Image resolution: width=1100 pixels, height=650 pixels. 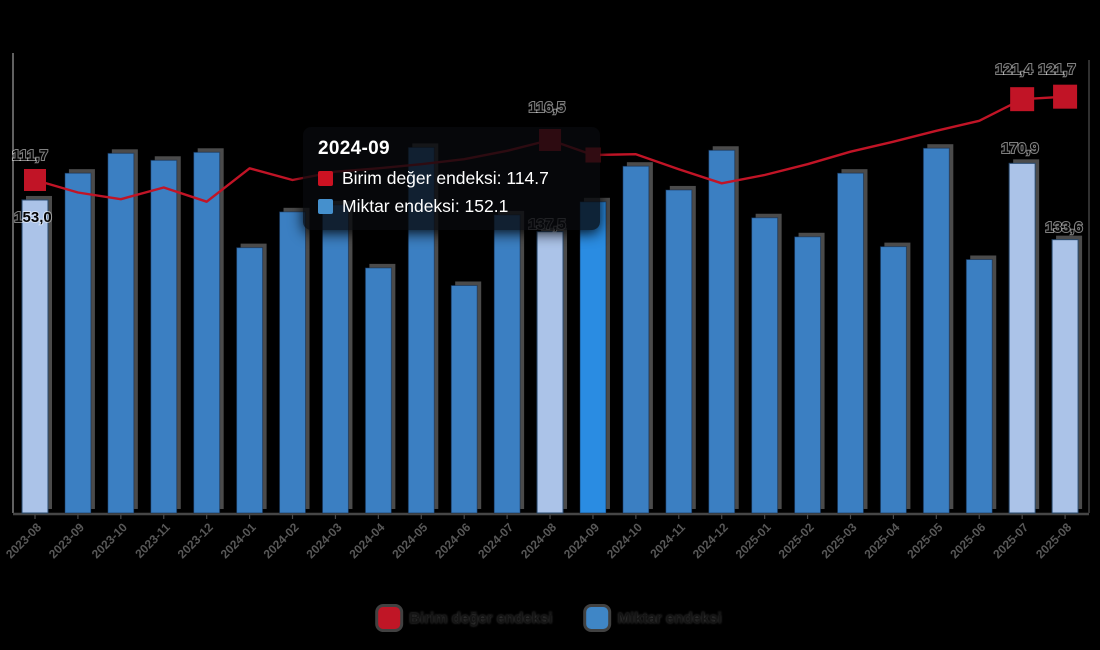 I want to click on legend-item-quantity: Miktar endeksi, so click(x=654, y=618).